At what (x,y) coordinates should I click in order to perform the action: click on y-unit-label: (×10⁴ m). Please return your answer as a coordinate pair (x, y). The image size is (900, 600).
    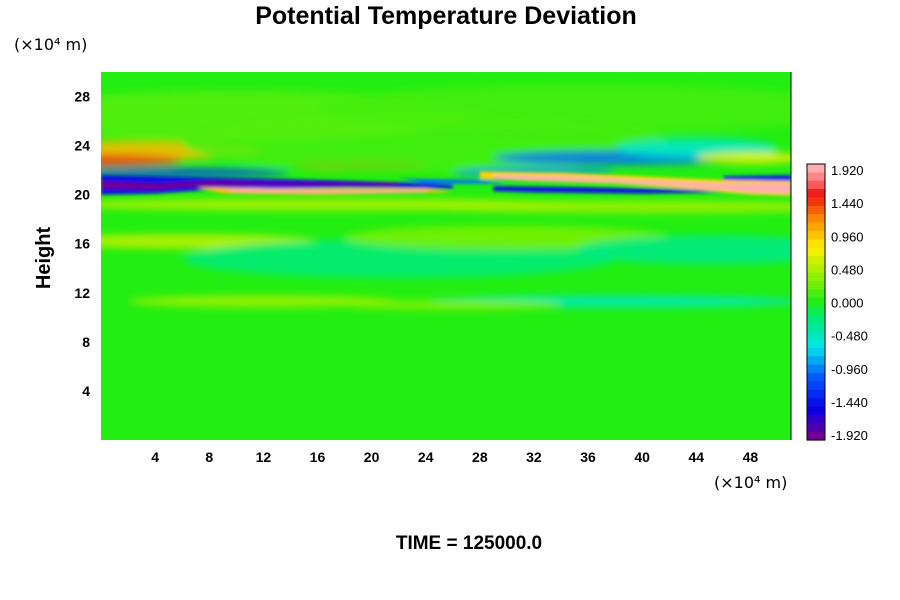
    Looking at the image, I should click on (50, 44).